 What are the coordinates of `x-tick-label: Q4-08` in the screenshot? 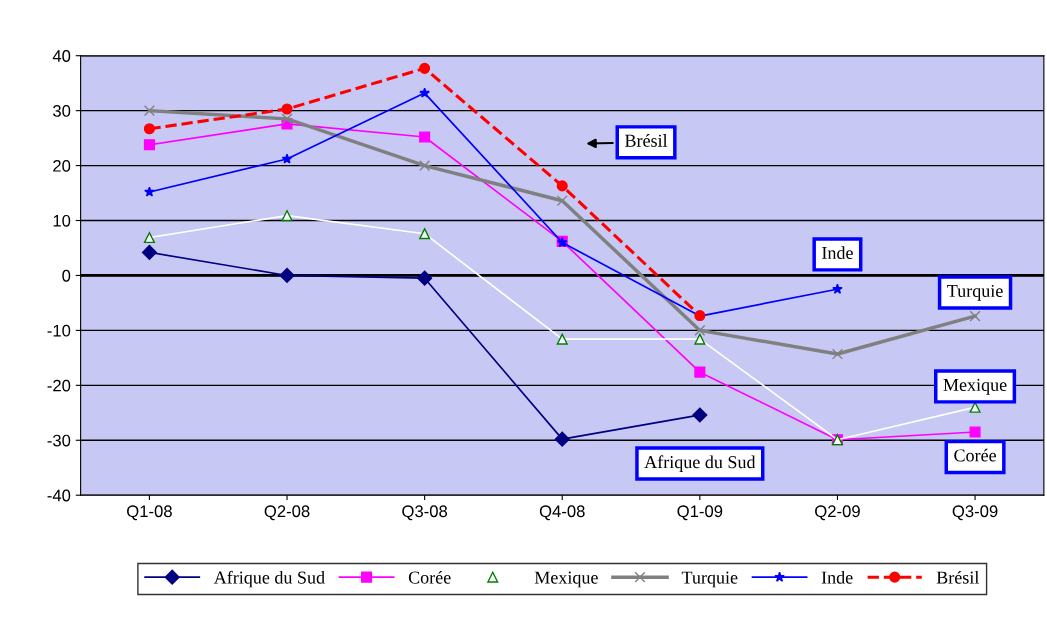 It's located at (562, 513).